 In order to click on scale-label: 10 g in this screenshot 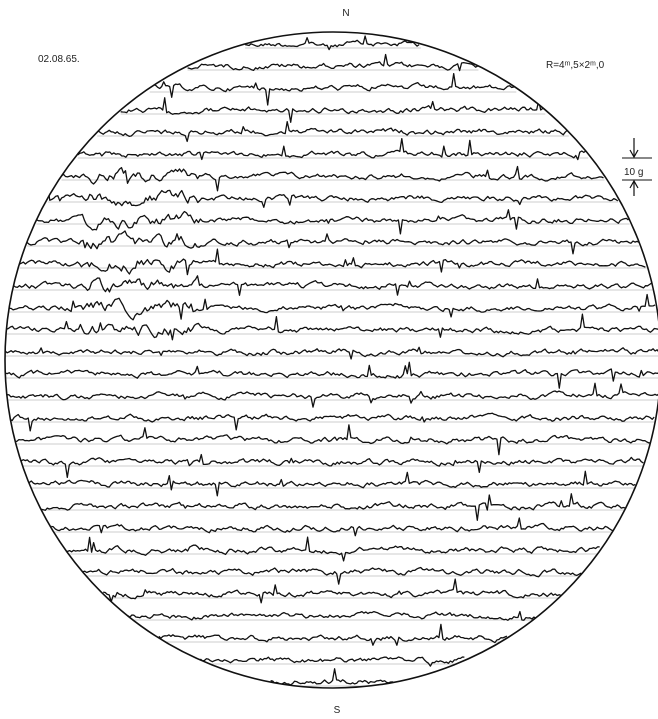, I will do `click(633, 172)`.